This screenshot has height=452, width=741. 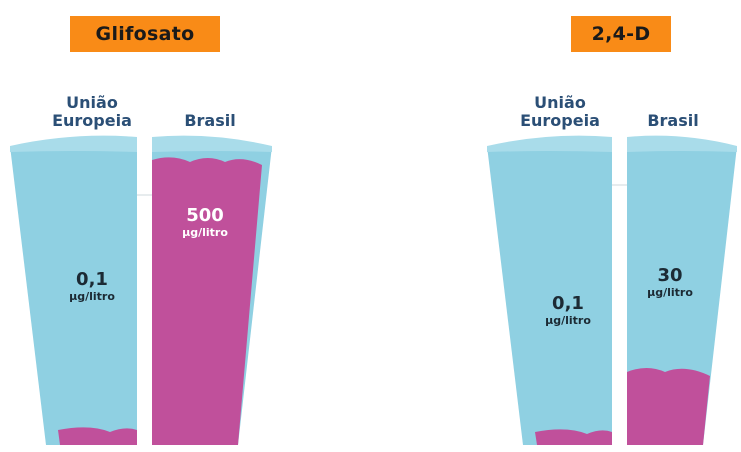 What do you see at coordinates (621, 34) in the screenshot?
I see `title-tag-24d: 2,4-D` at bounding box center [621, 34].